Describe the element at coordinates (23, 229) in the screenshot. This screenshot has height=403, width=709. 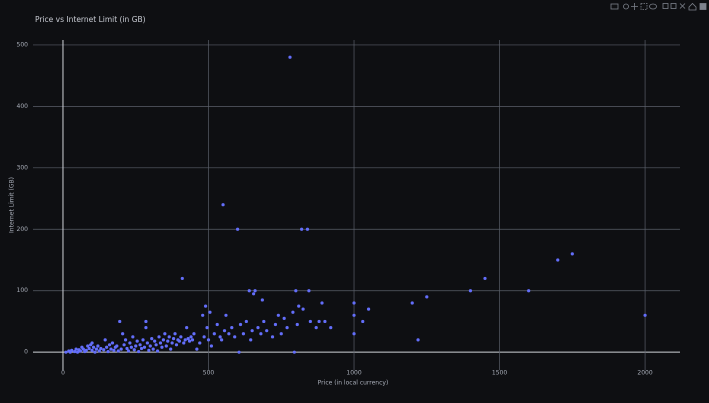
I see `y-tick-label: 200` at that location.